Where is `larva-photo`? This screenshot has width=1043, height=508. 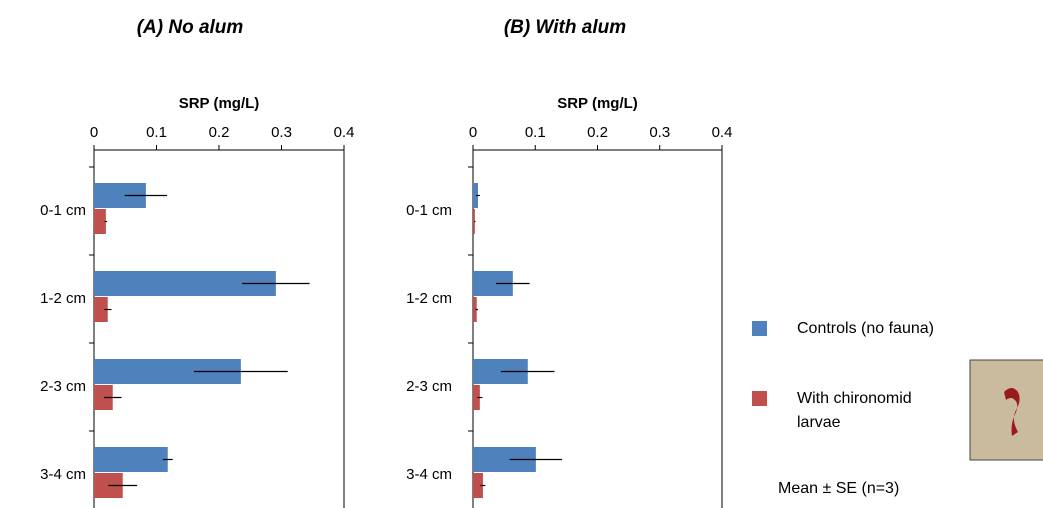 larva-photo is located at coordinates (1006, 410).